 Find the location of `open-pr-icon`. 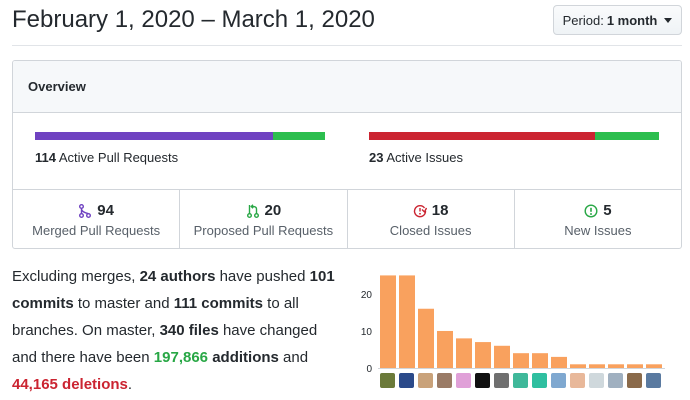

open-pr-icon is located at coordinates (252, 210).